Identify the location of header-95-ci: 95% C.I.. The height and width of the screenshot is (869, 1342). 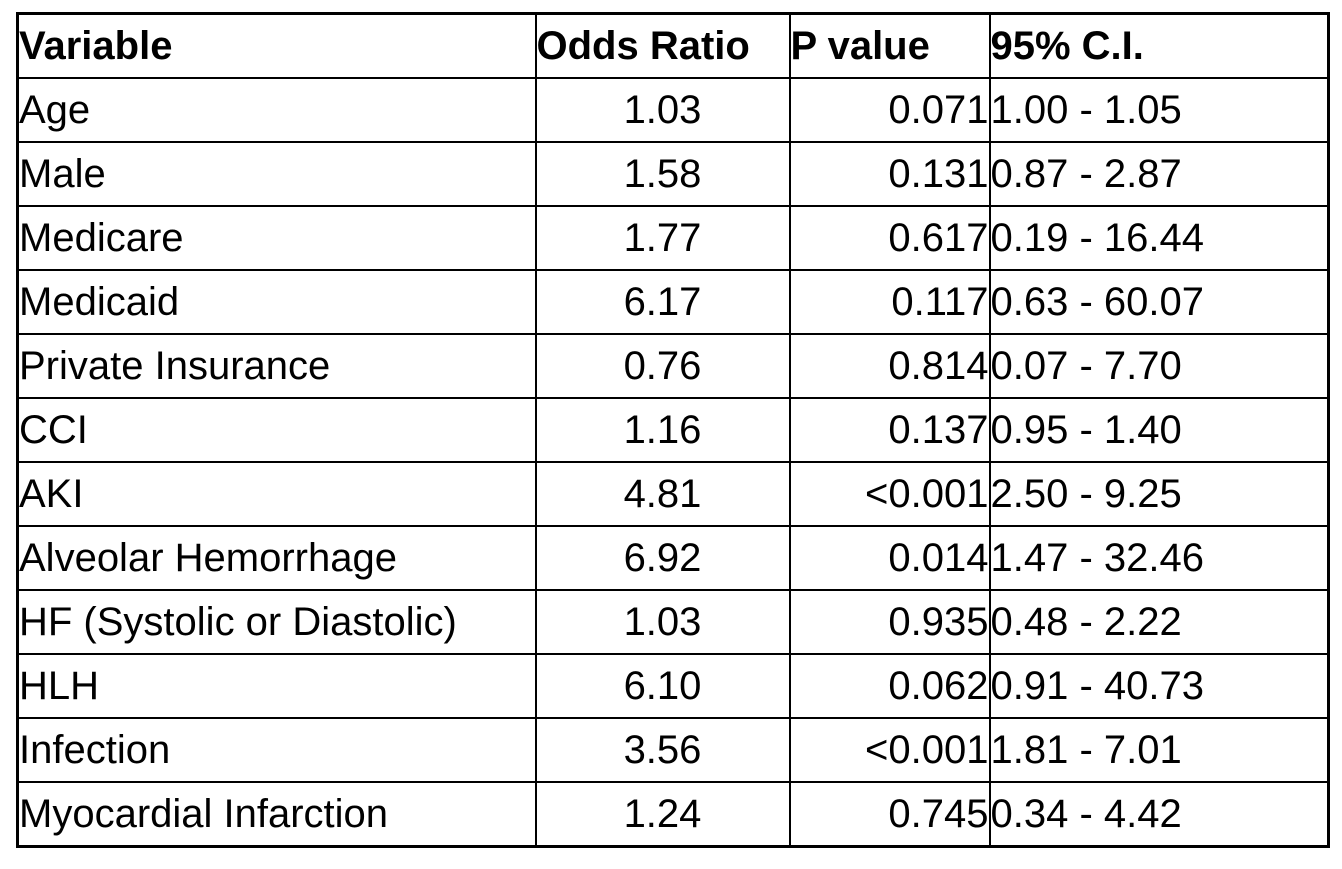
(1159, 45).